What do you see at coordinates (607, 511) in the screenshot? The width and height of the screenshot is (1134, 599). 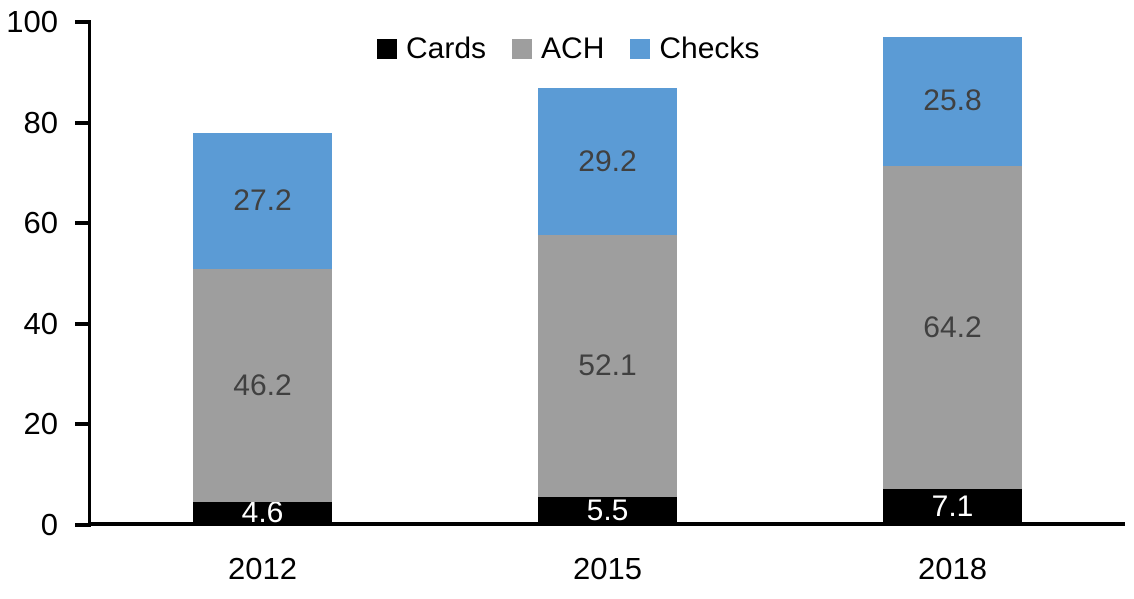 I see `segment-cards-2015` at bounding box center [607, 511].